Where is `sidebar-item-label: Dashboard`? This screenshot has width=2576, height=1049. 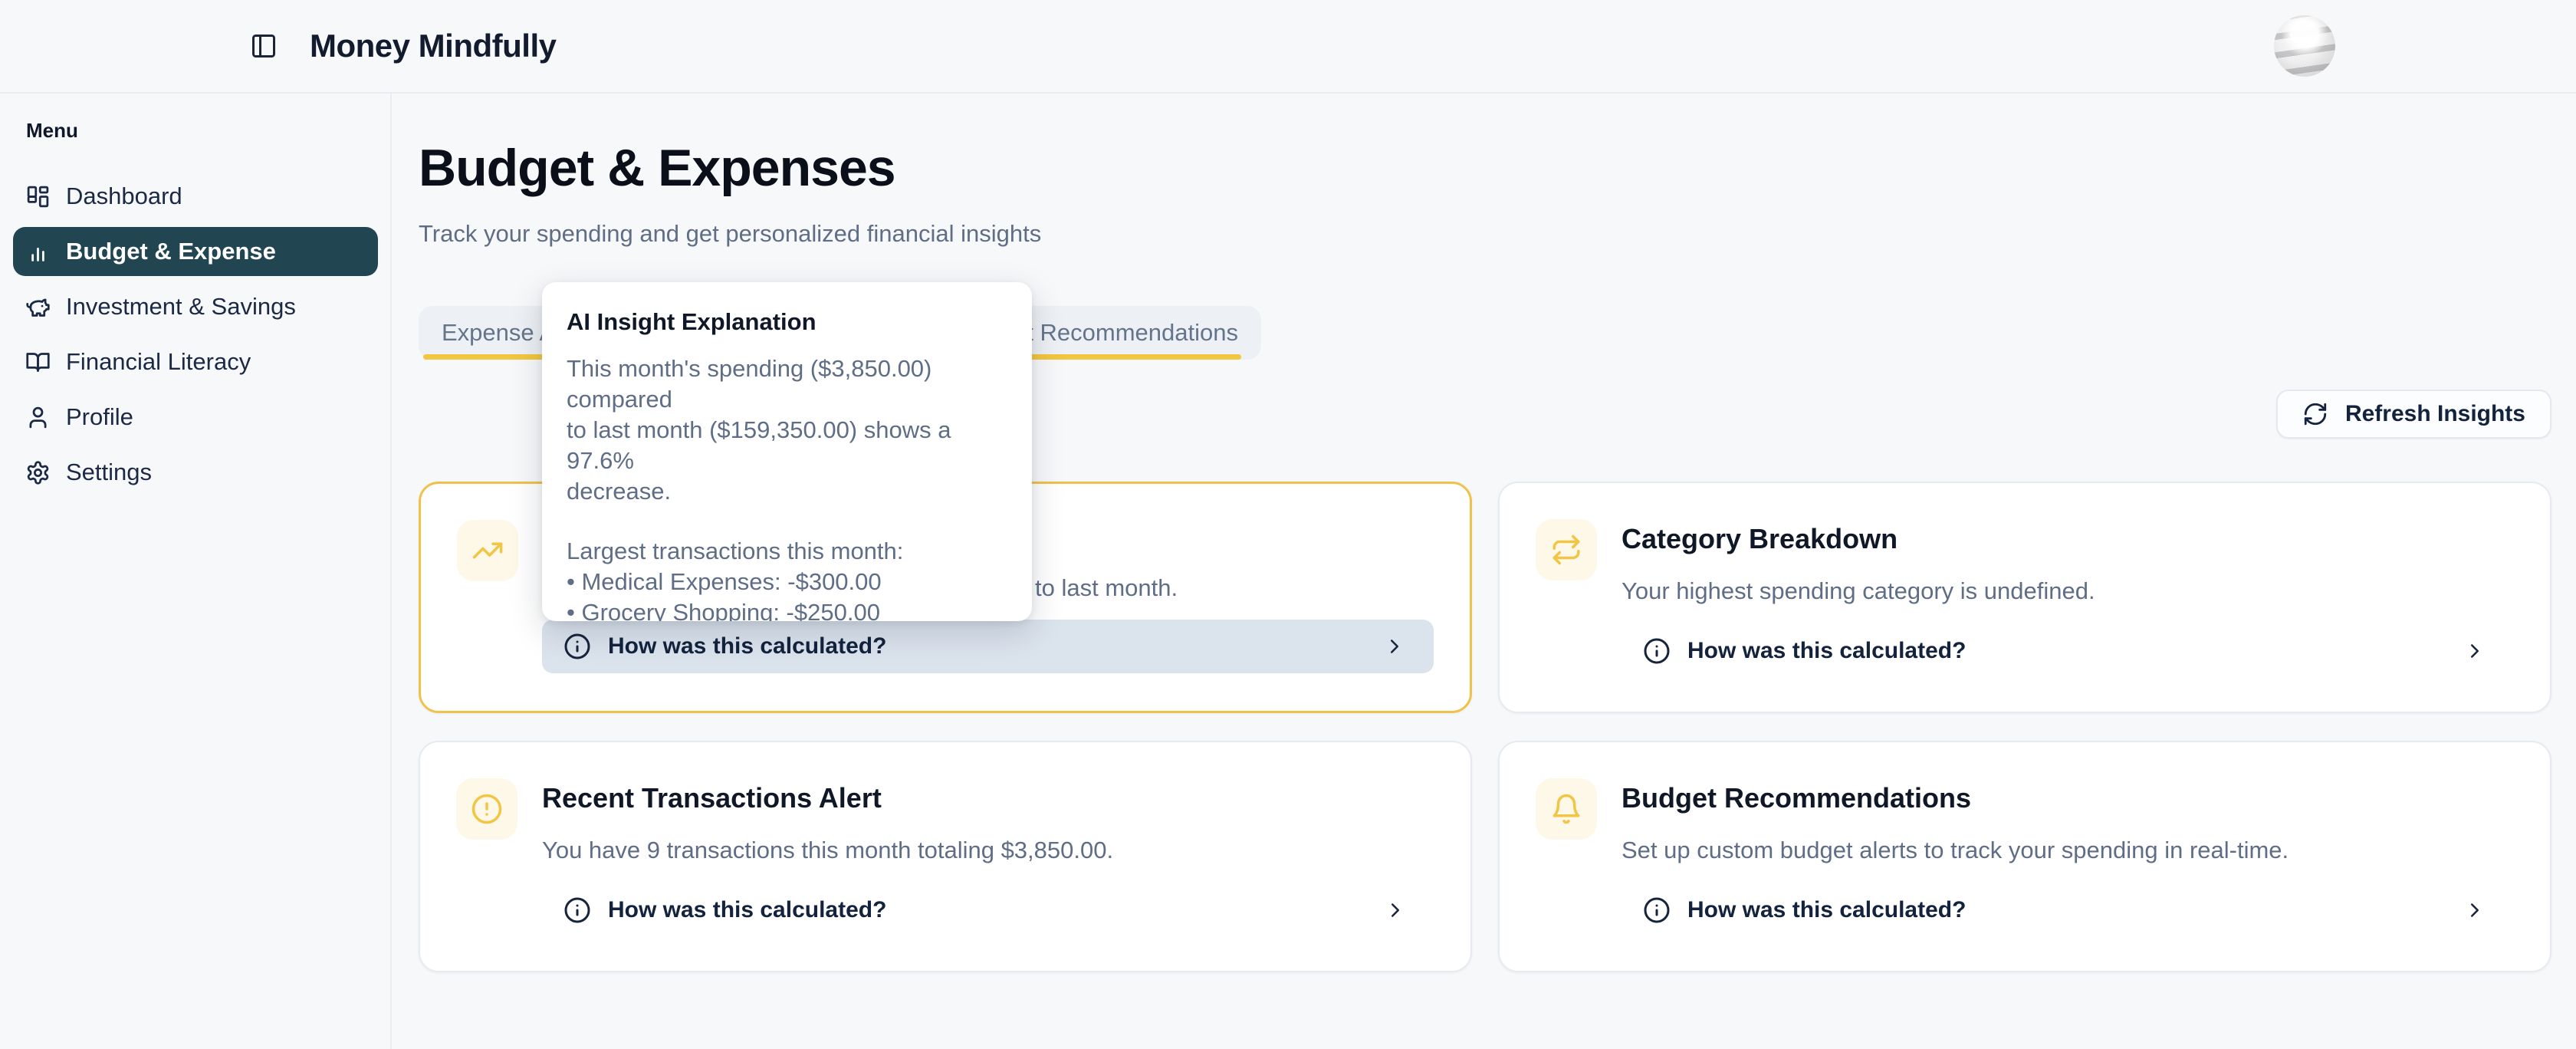 sidebar-item-label: Dashboard is located at coordinates (124, 196).